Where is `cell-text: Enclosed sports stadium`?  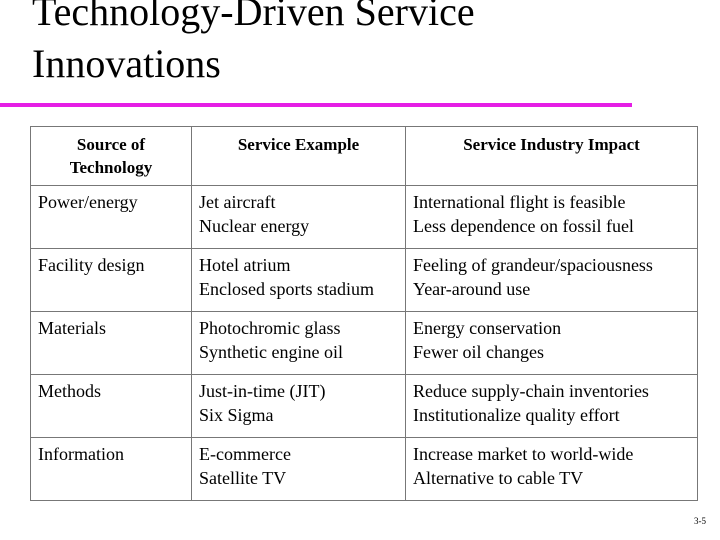
cell-text: Enclosed sports stadium is located at coordinates (286, 289).